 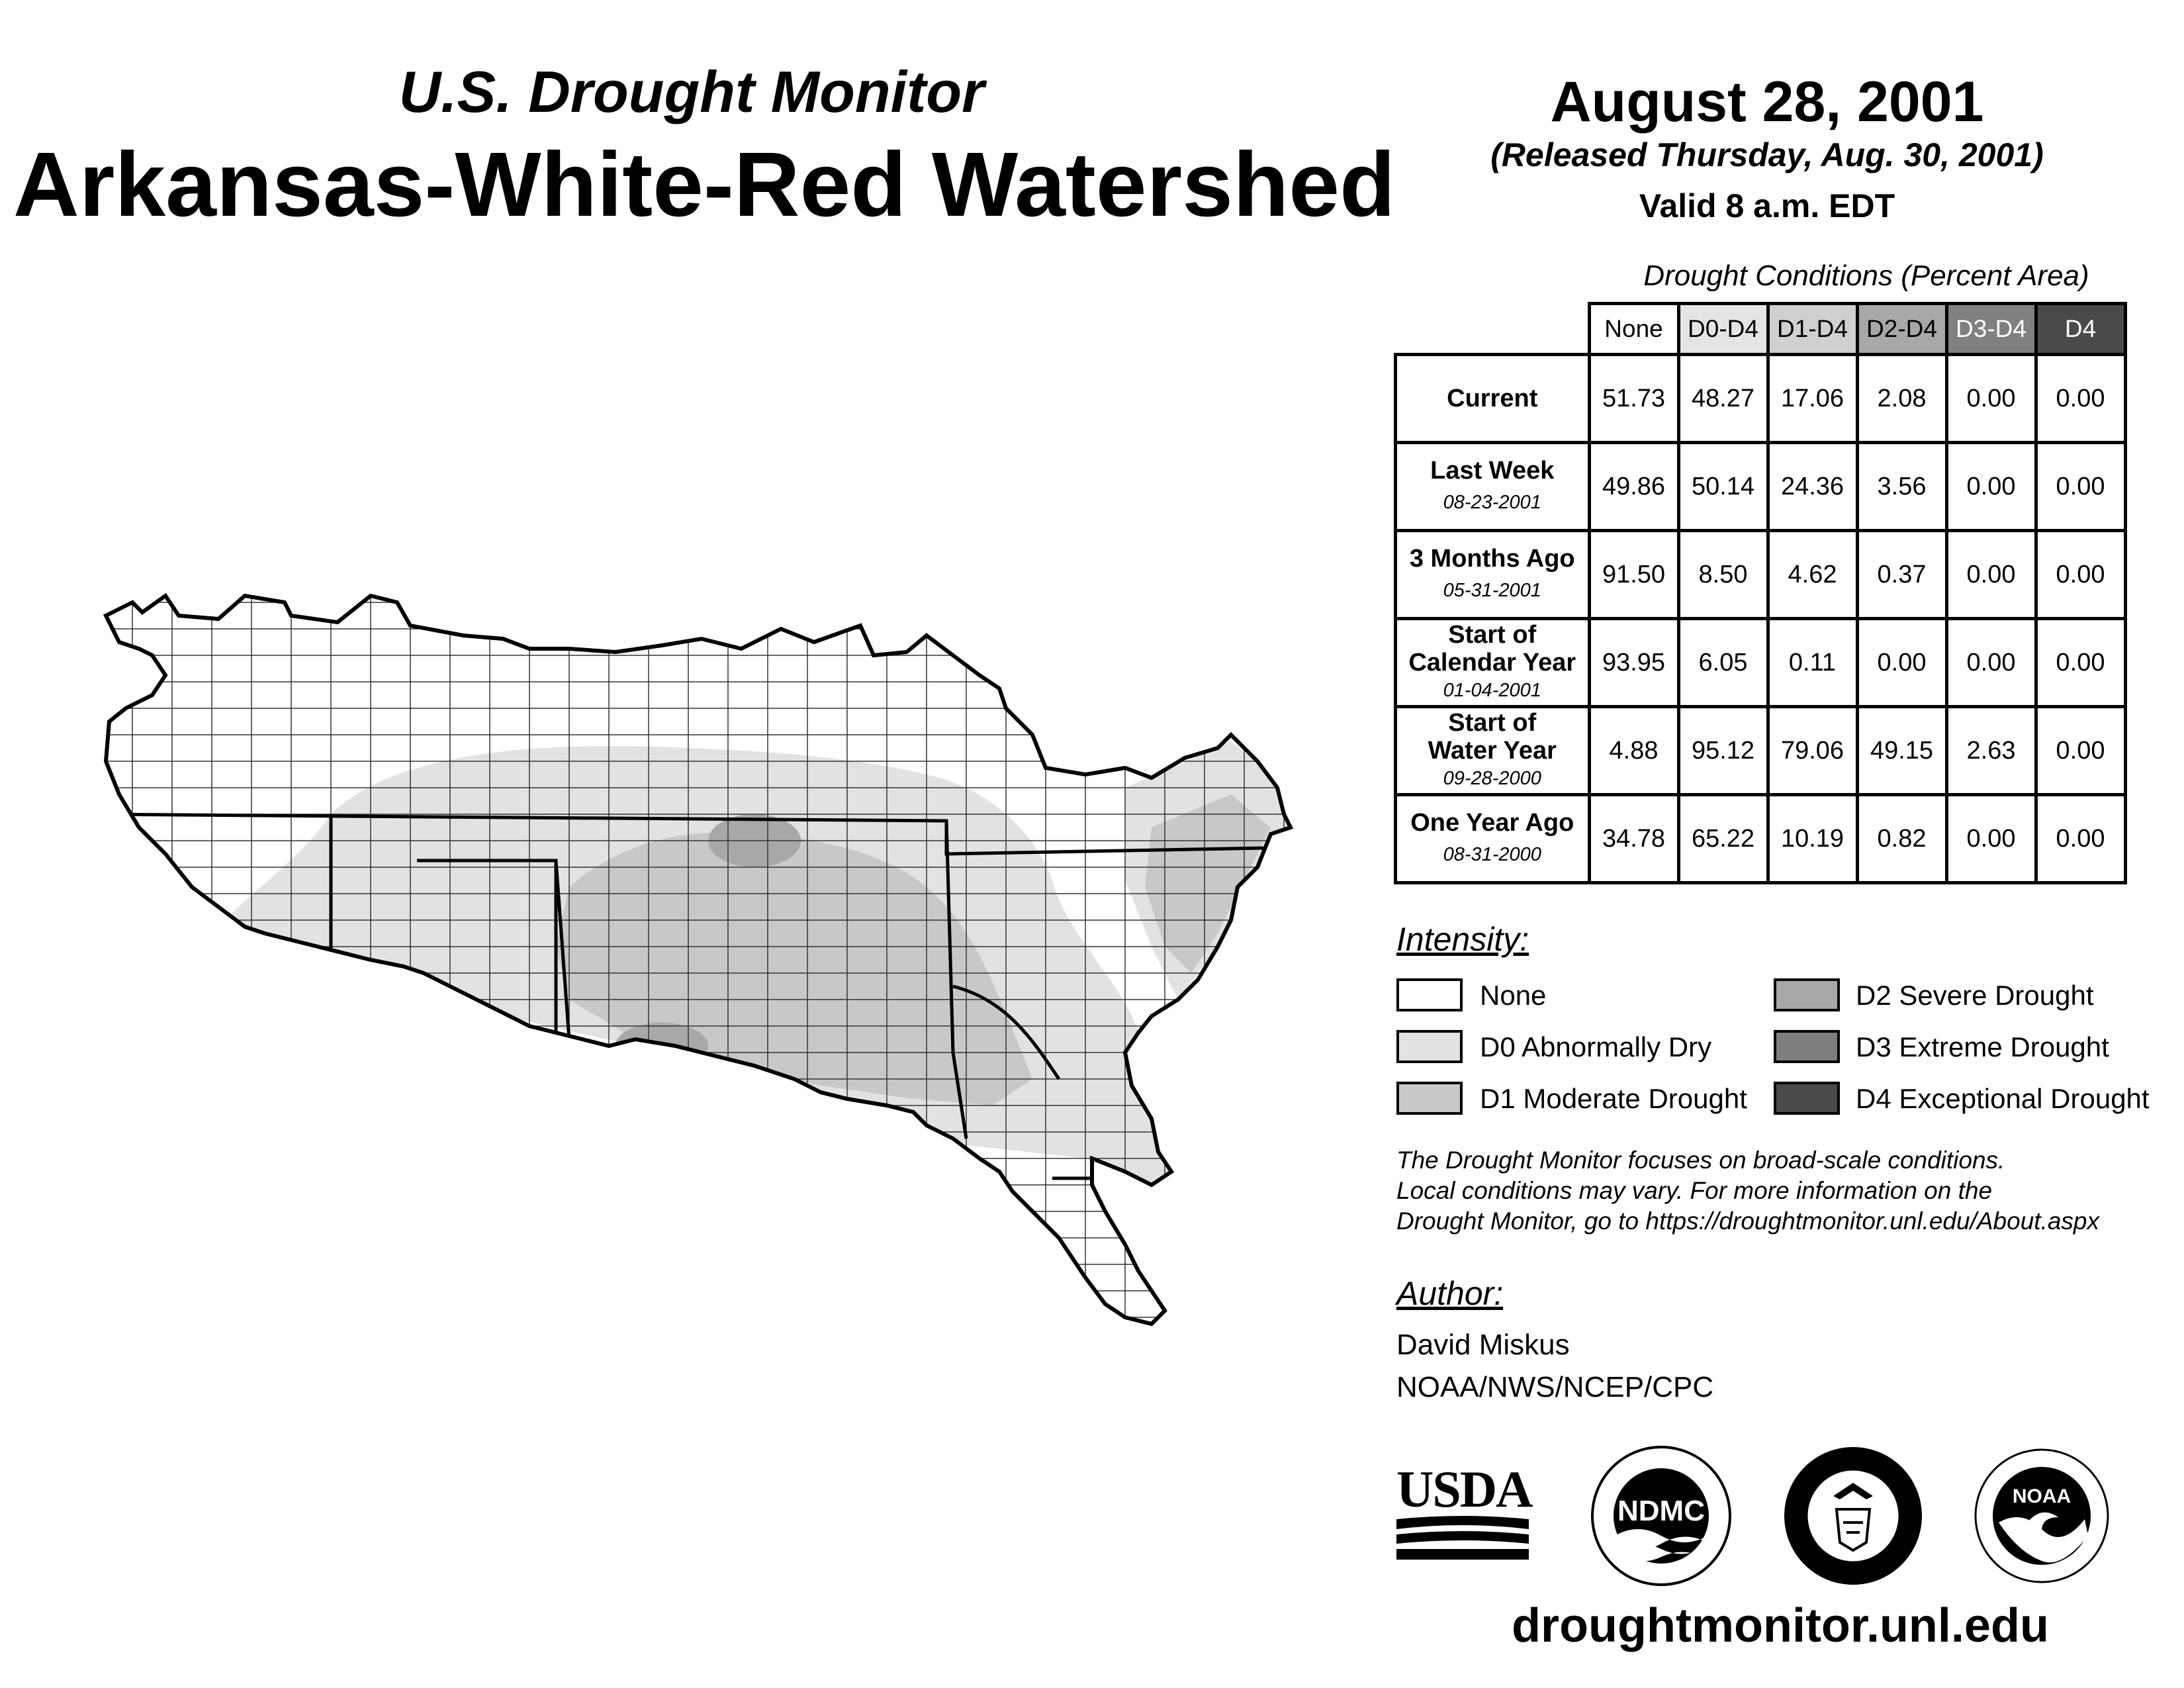 What do you see at coordinates (1767, 102) in the screenshot?
I see `map-date: August 28, 2001` at bounding box center [1767, 102].